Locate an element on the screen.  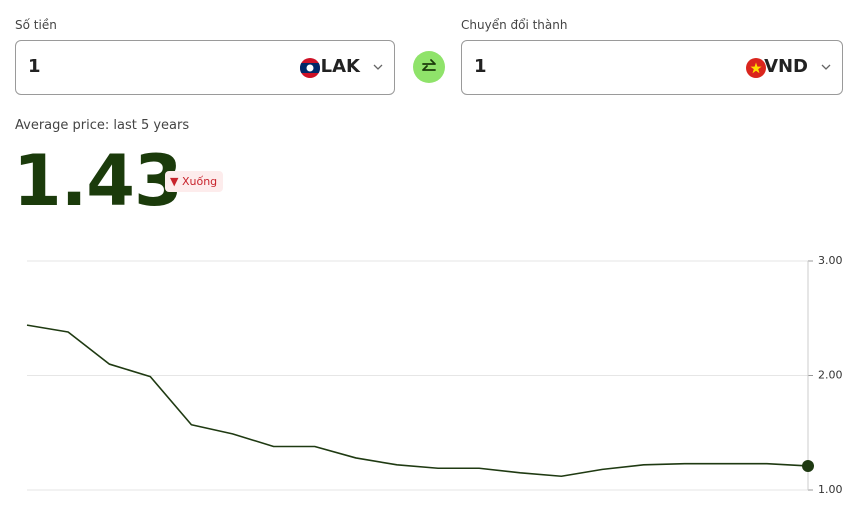
from-input: 1 LAK is located at coordinates (205, 67).